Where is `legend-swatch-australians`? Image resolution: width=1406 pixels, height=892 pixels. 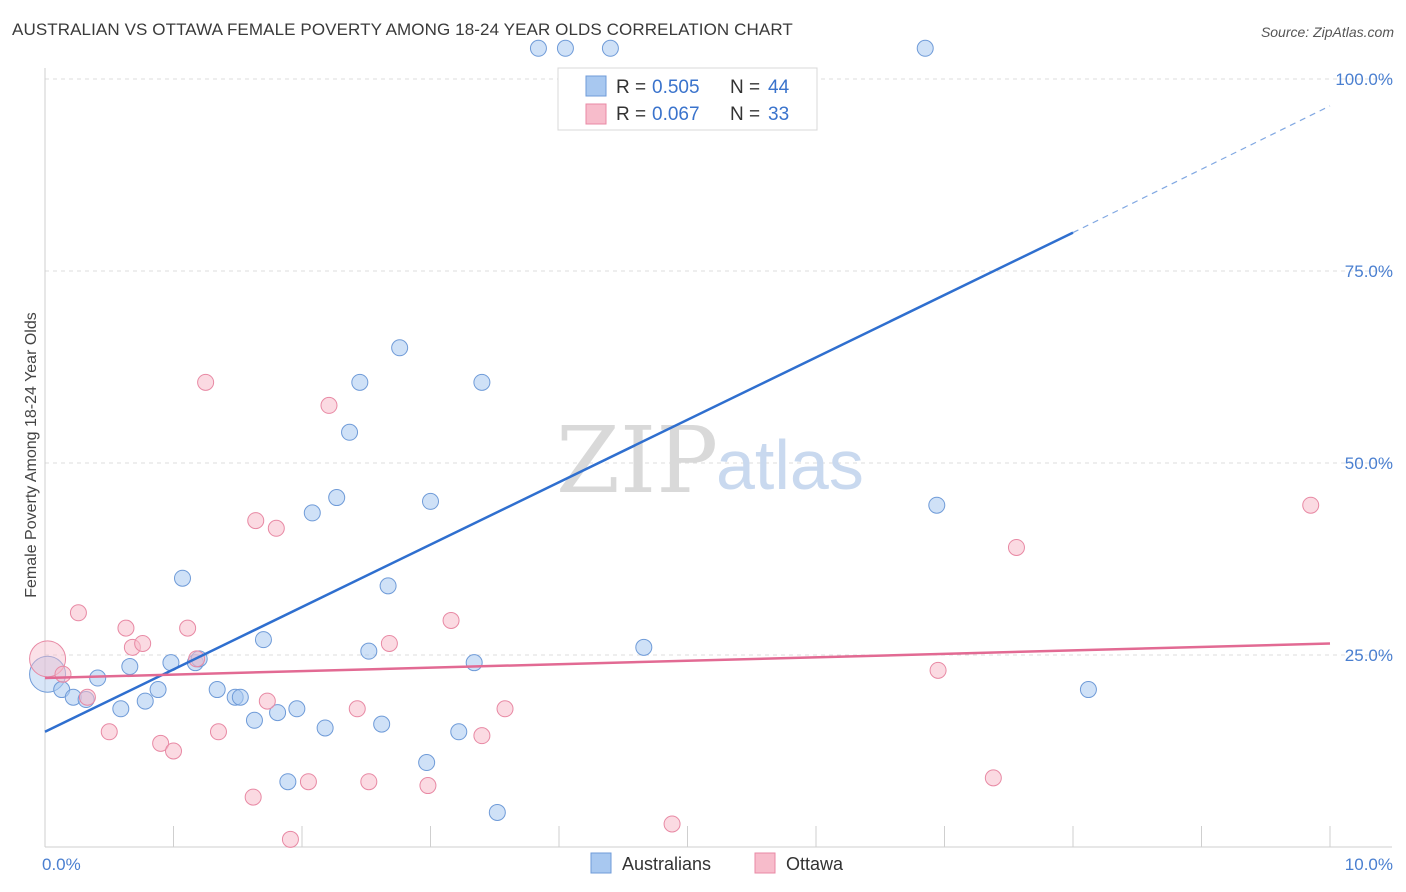
legend-swatch-australians is located at coordinates (596, 86).